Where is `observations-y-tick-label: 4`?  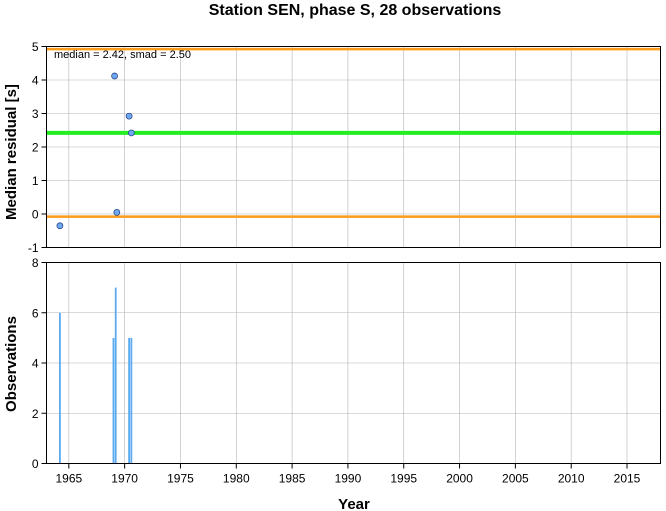
observations-y-tick-label: 4 is located at coordinates (35, 364).